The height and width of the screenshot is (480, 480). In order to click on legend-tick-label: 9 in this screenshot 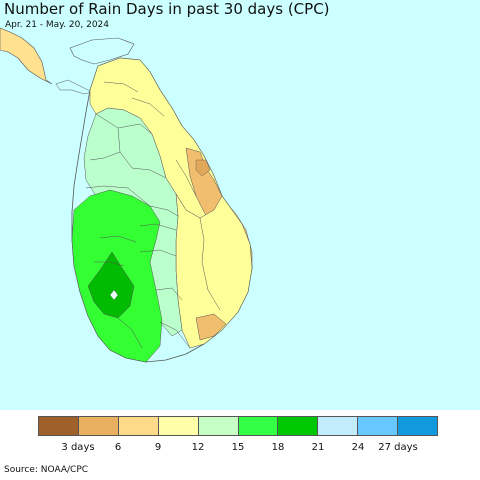, I will do `click(158, 447)`.